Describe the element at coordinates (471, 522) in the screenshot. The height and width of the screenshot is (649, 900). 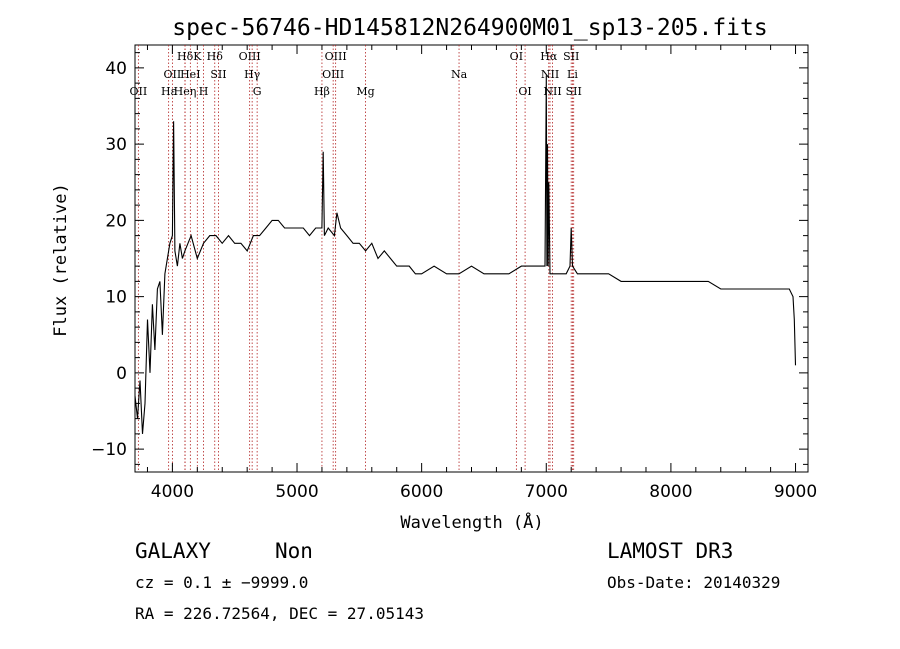
I see `x-axis-label: Wavelength (Å)` at that location.